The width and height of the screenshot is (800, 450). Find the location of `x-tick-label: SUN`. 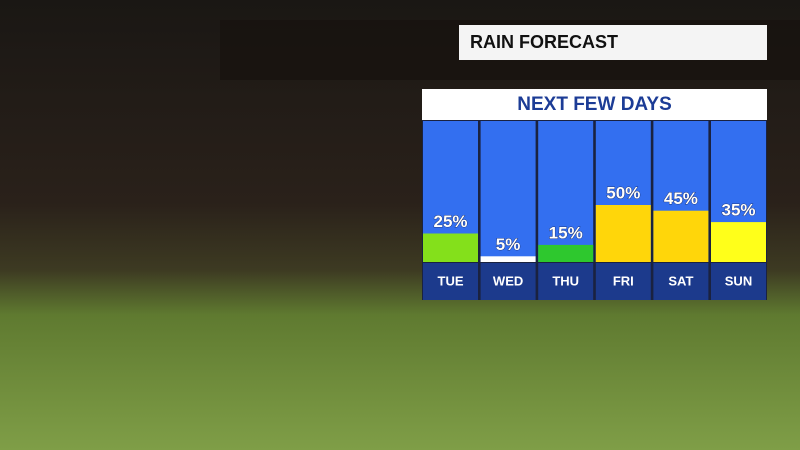

x-tick-label: SUN is located at coordinates (738, 280).